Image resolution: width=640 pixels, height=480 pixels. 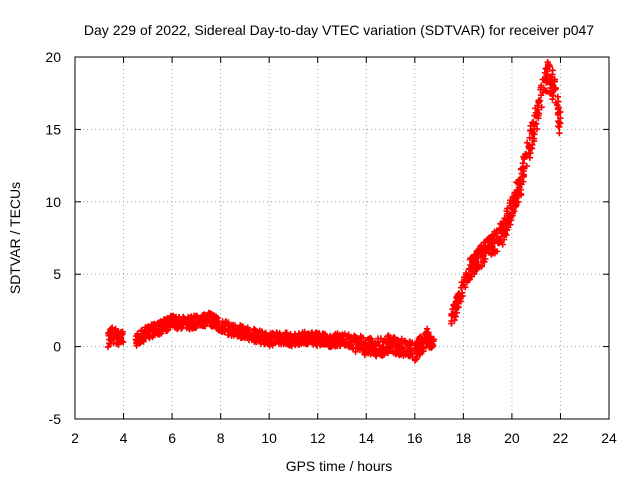 What do you see at coordinates (512, 438) in the screenshot?
I see `x-tick-label: 20` at bounding box center [512, 438].